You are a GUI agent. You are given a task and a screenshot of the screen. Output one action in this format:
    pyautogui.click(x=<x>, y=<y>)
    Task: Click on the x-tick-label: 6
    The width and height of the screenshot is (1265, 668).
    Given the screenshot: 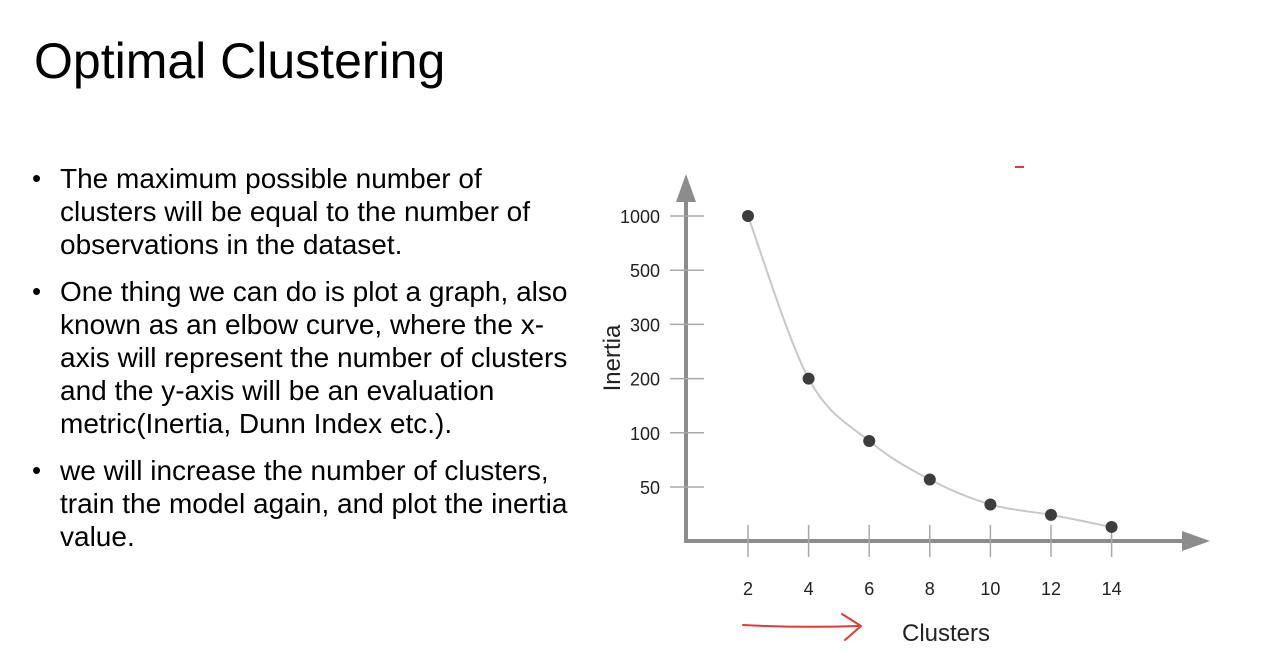 What is the action you would take?
    pyautogui.click(x=869, y=589)
    